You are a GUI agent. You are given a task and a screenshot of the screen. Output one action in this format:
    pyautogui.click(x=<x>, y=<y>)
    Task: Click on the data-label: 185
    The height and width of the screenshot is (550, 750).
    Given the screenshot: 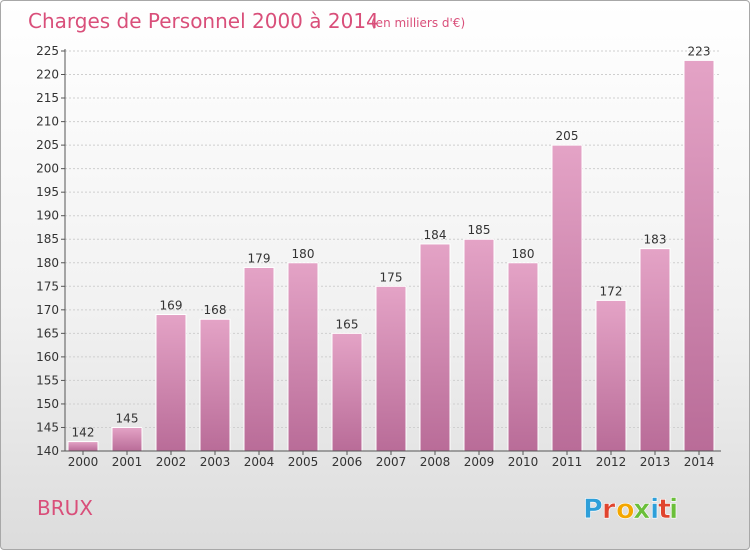 What is the action you would take?
    pyautogui.click(x=479, y=230)
    